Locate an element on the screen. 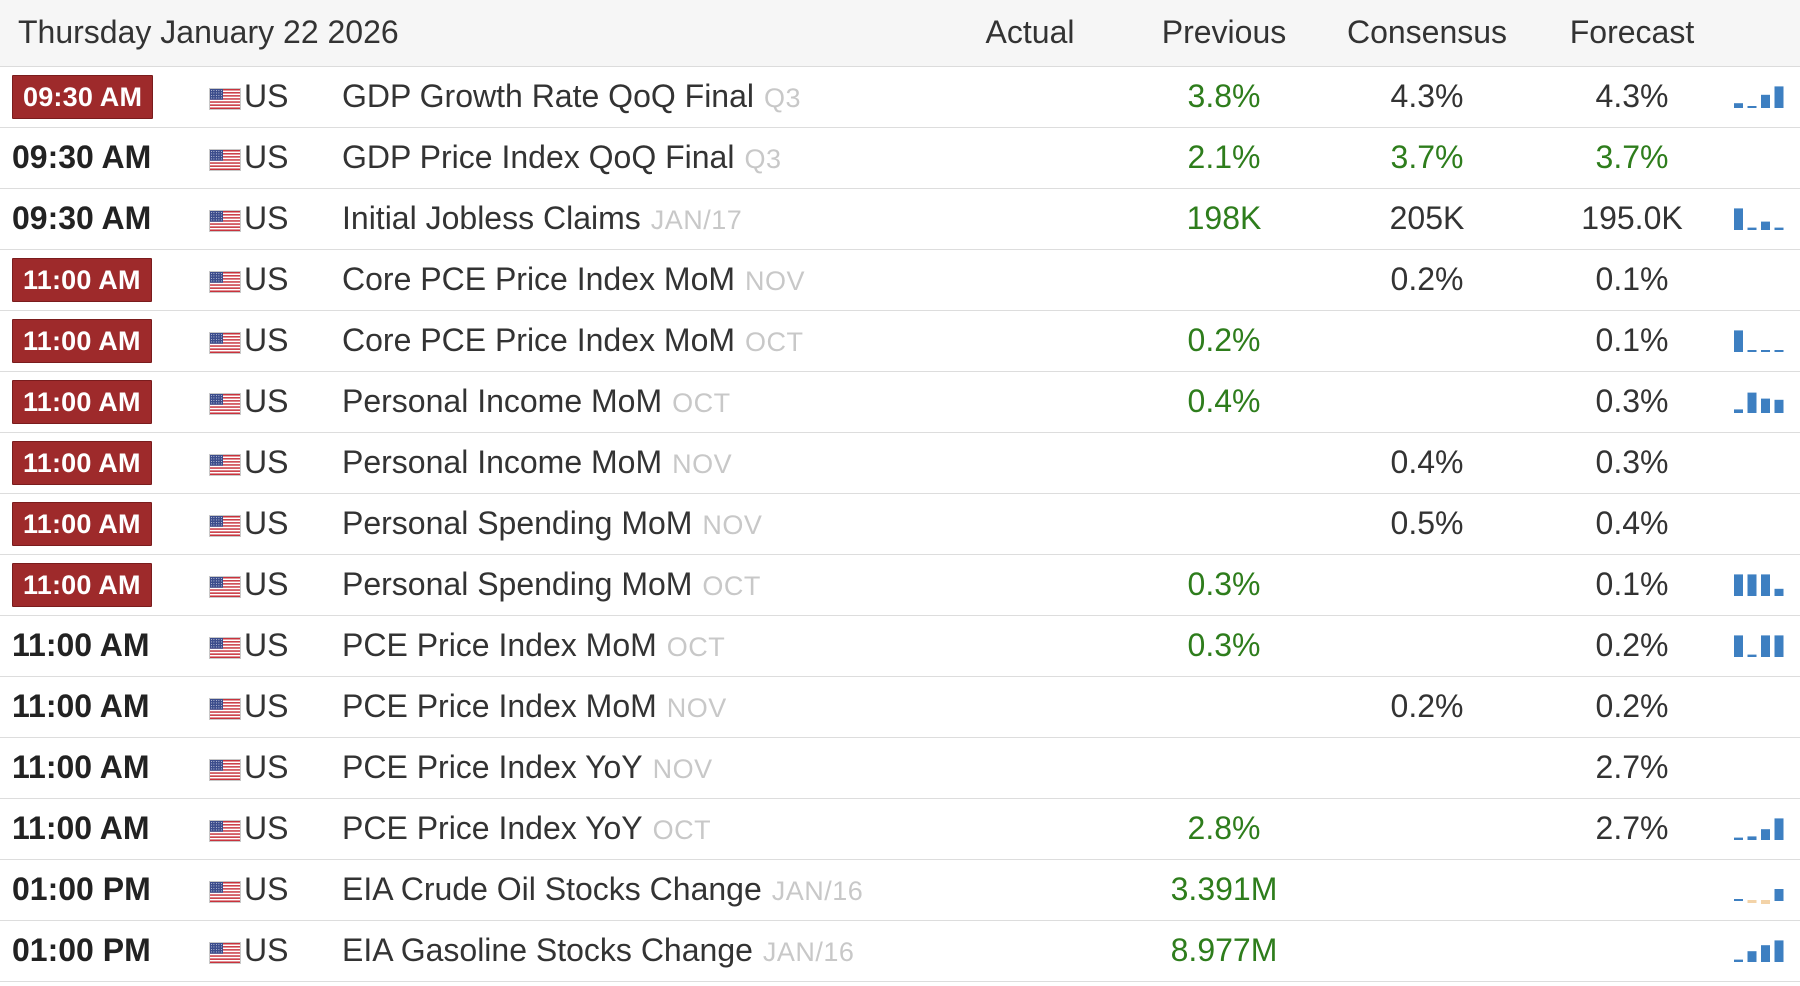 Image resolution: width=1800 pixels, height=986 pixels. event-row: 11:00 AM US Personal Income MoM OCT 0.4% 0.3% is located at coordinates (900, 401).